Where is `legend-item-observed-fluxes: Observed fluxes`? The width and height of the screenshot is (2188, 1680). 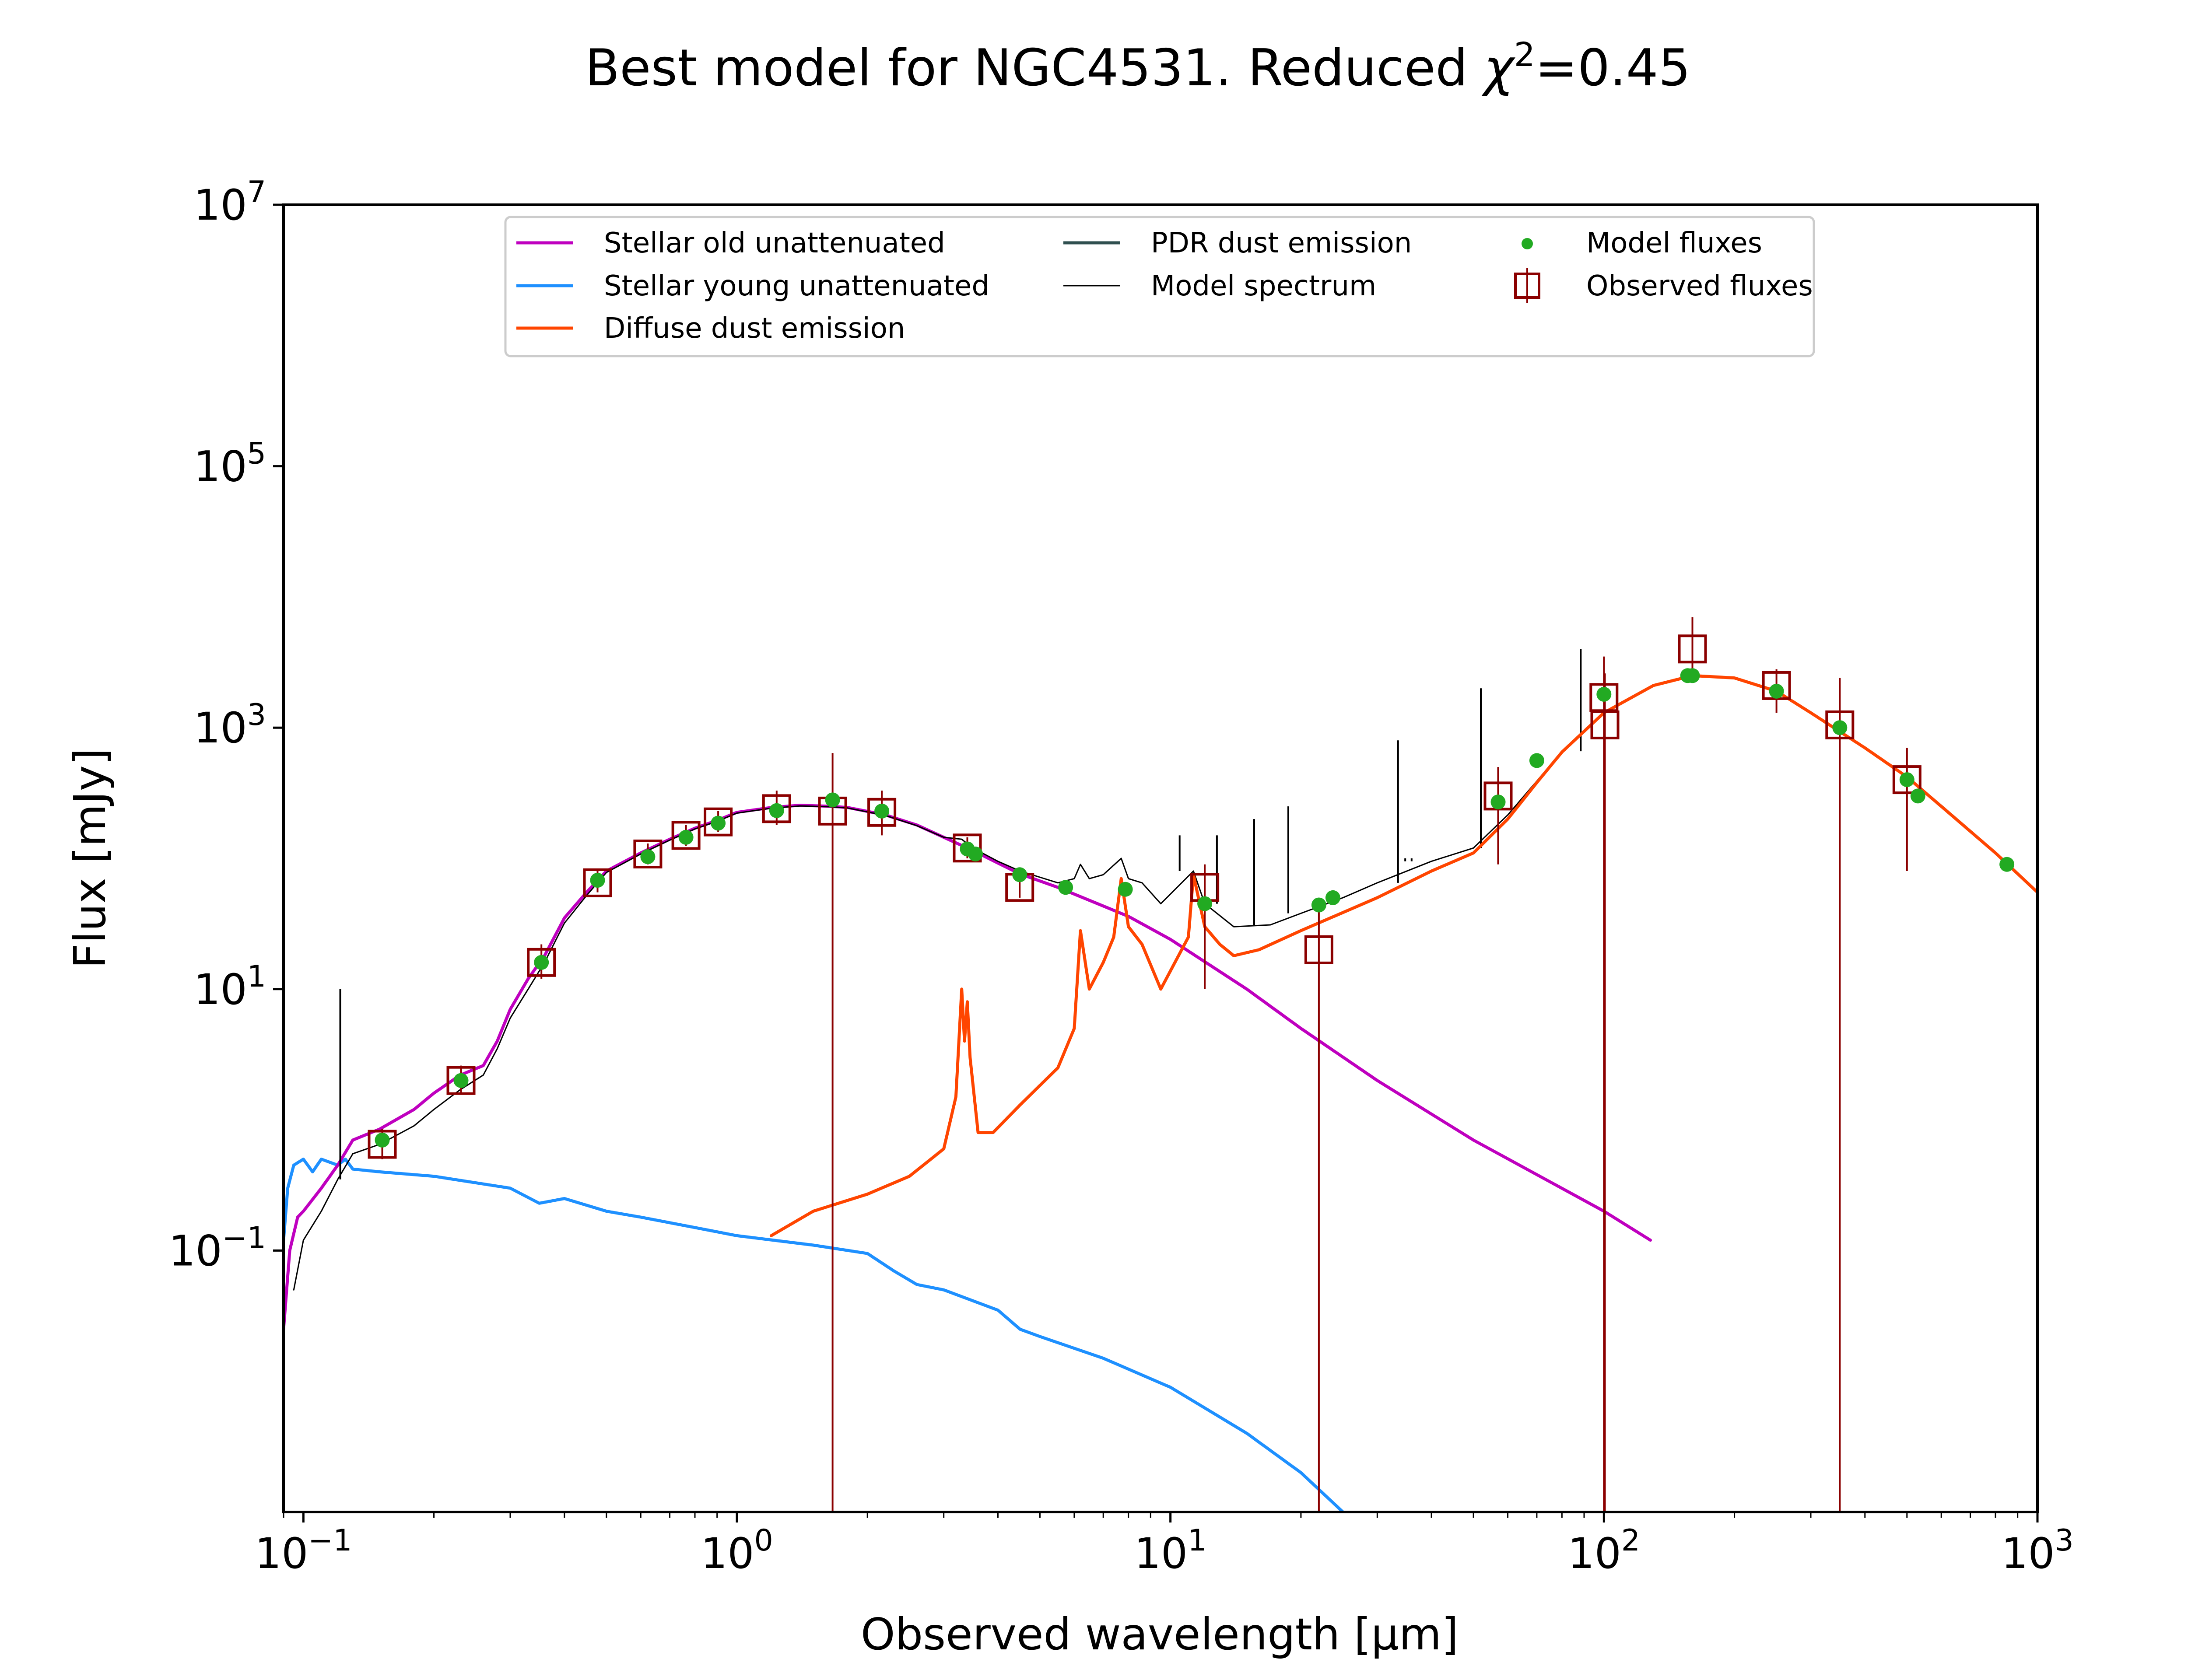
legend-item-observed-fluxes: Observed fluxes is located at coordinates (1664, 285).